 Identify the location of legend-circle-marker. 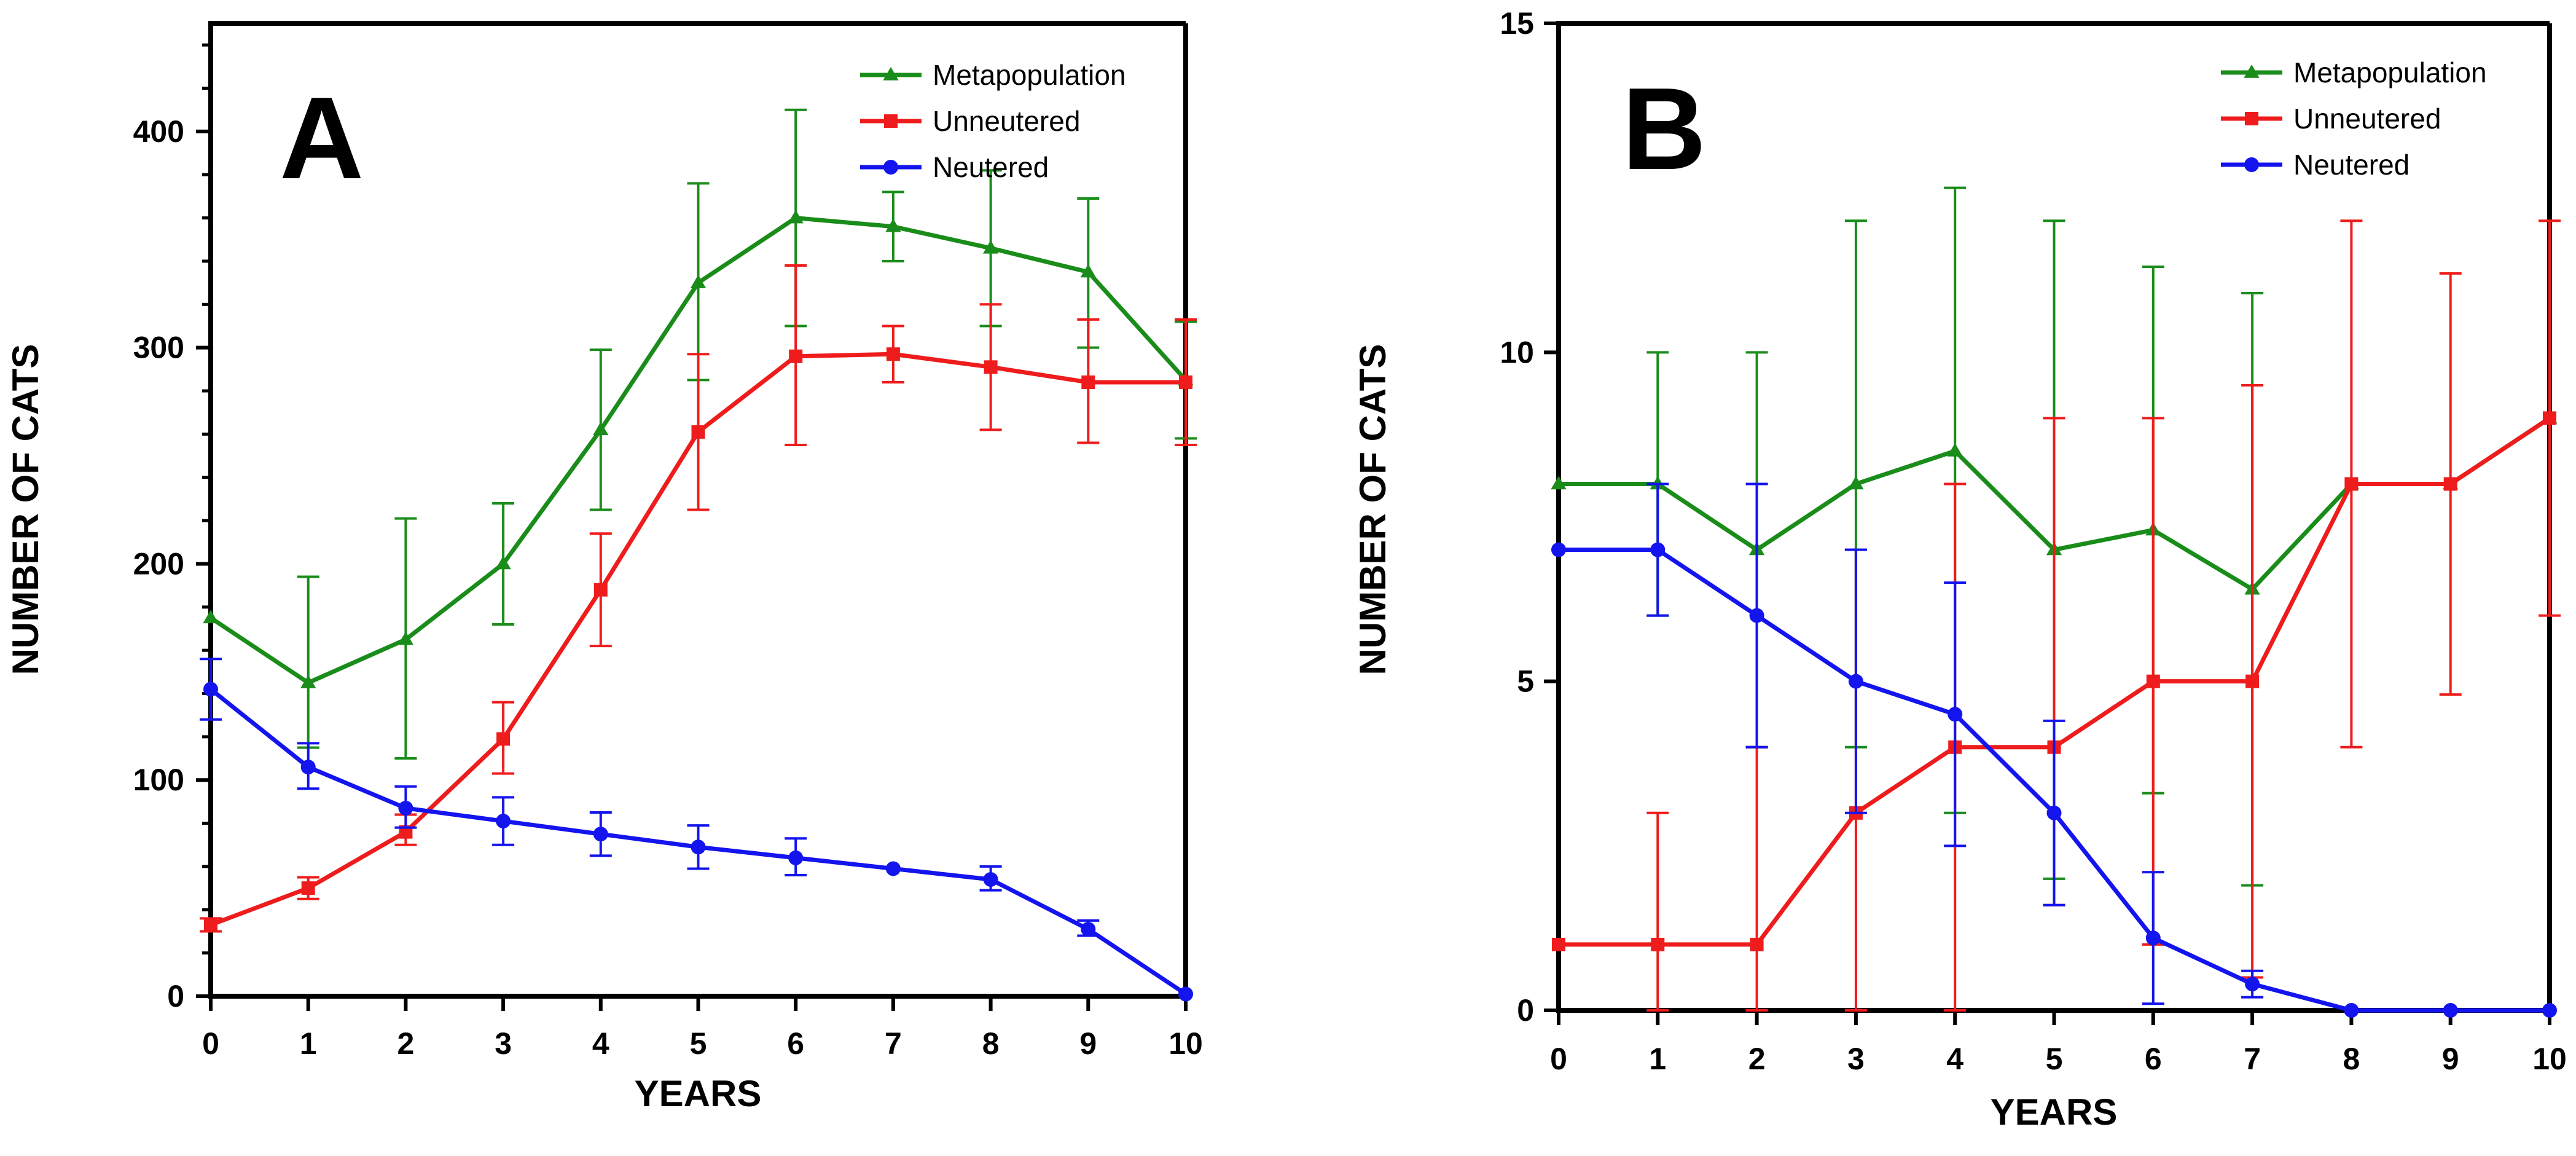
(890, 168).